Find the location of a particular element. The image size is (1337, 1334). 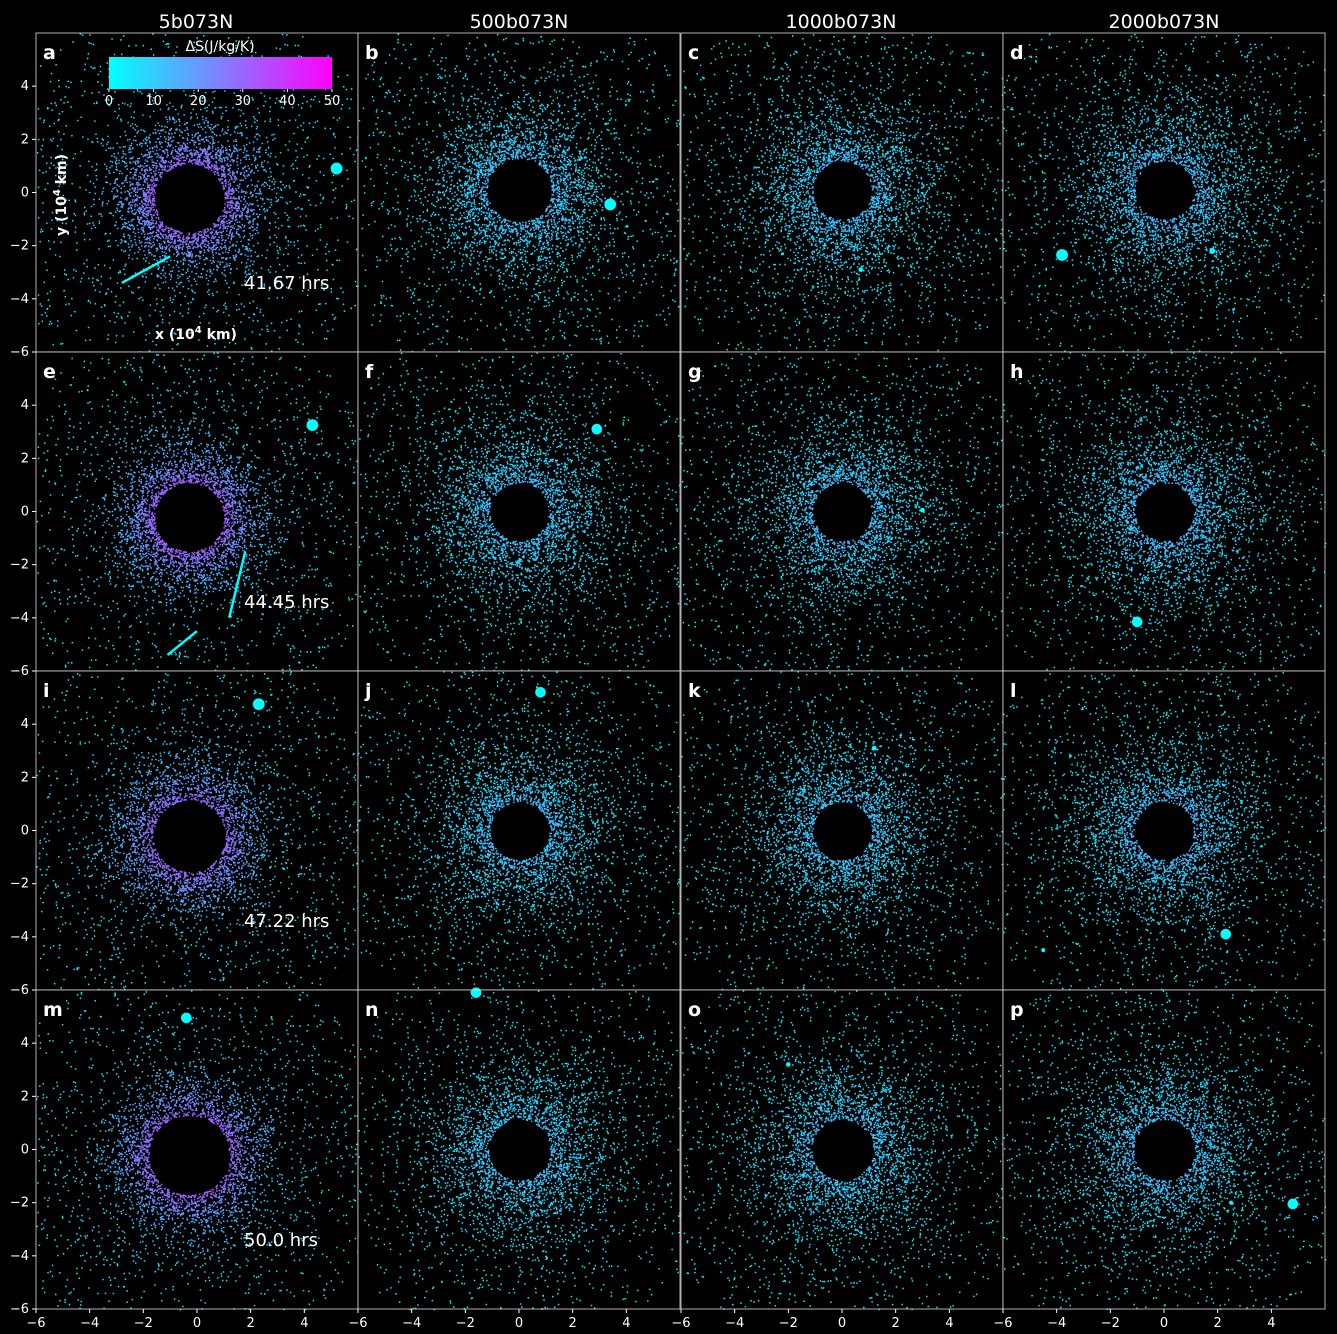

panel-label: p is located at coordinates (1017, 1010).